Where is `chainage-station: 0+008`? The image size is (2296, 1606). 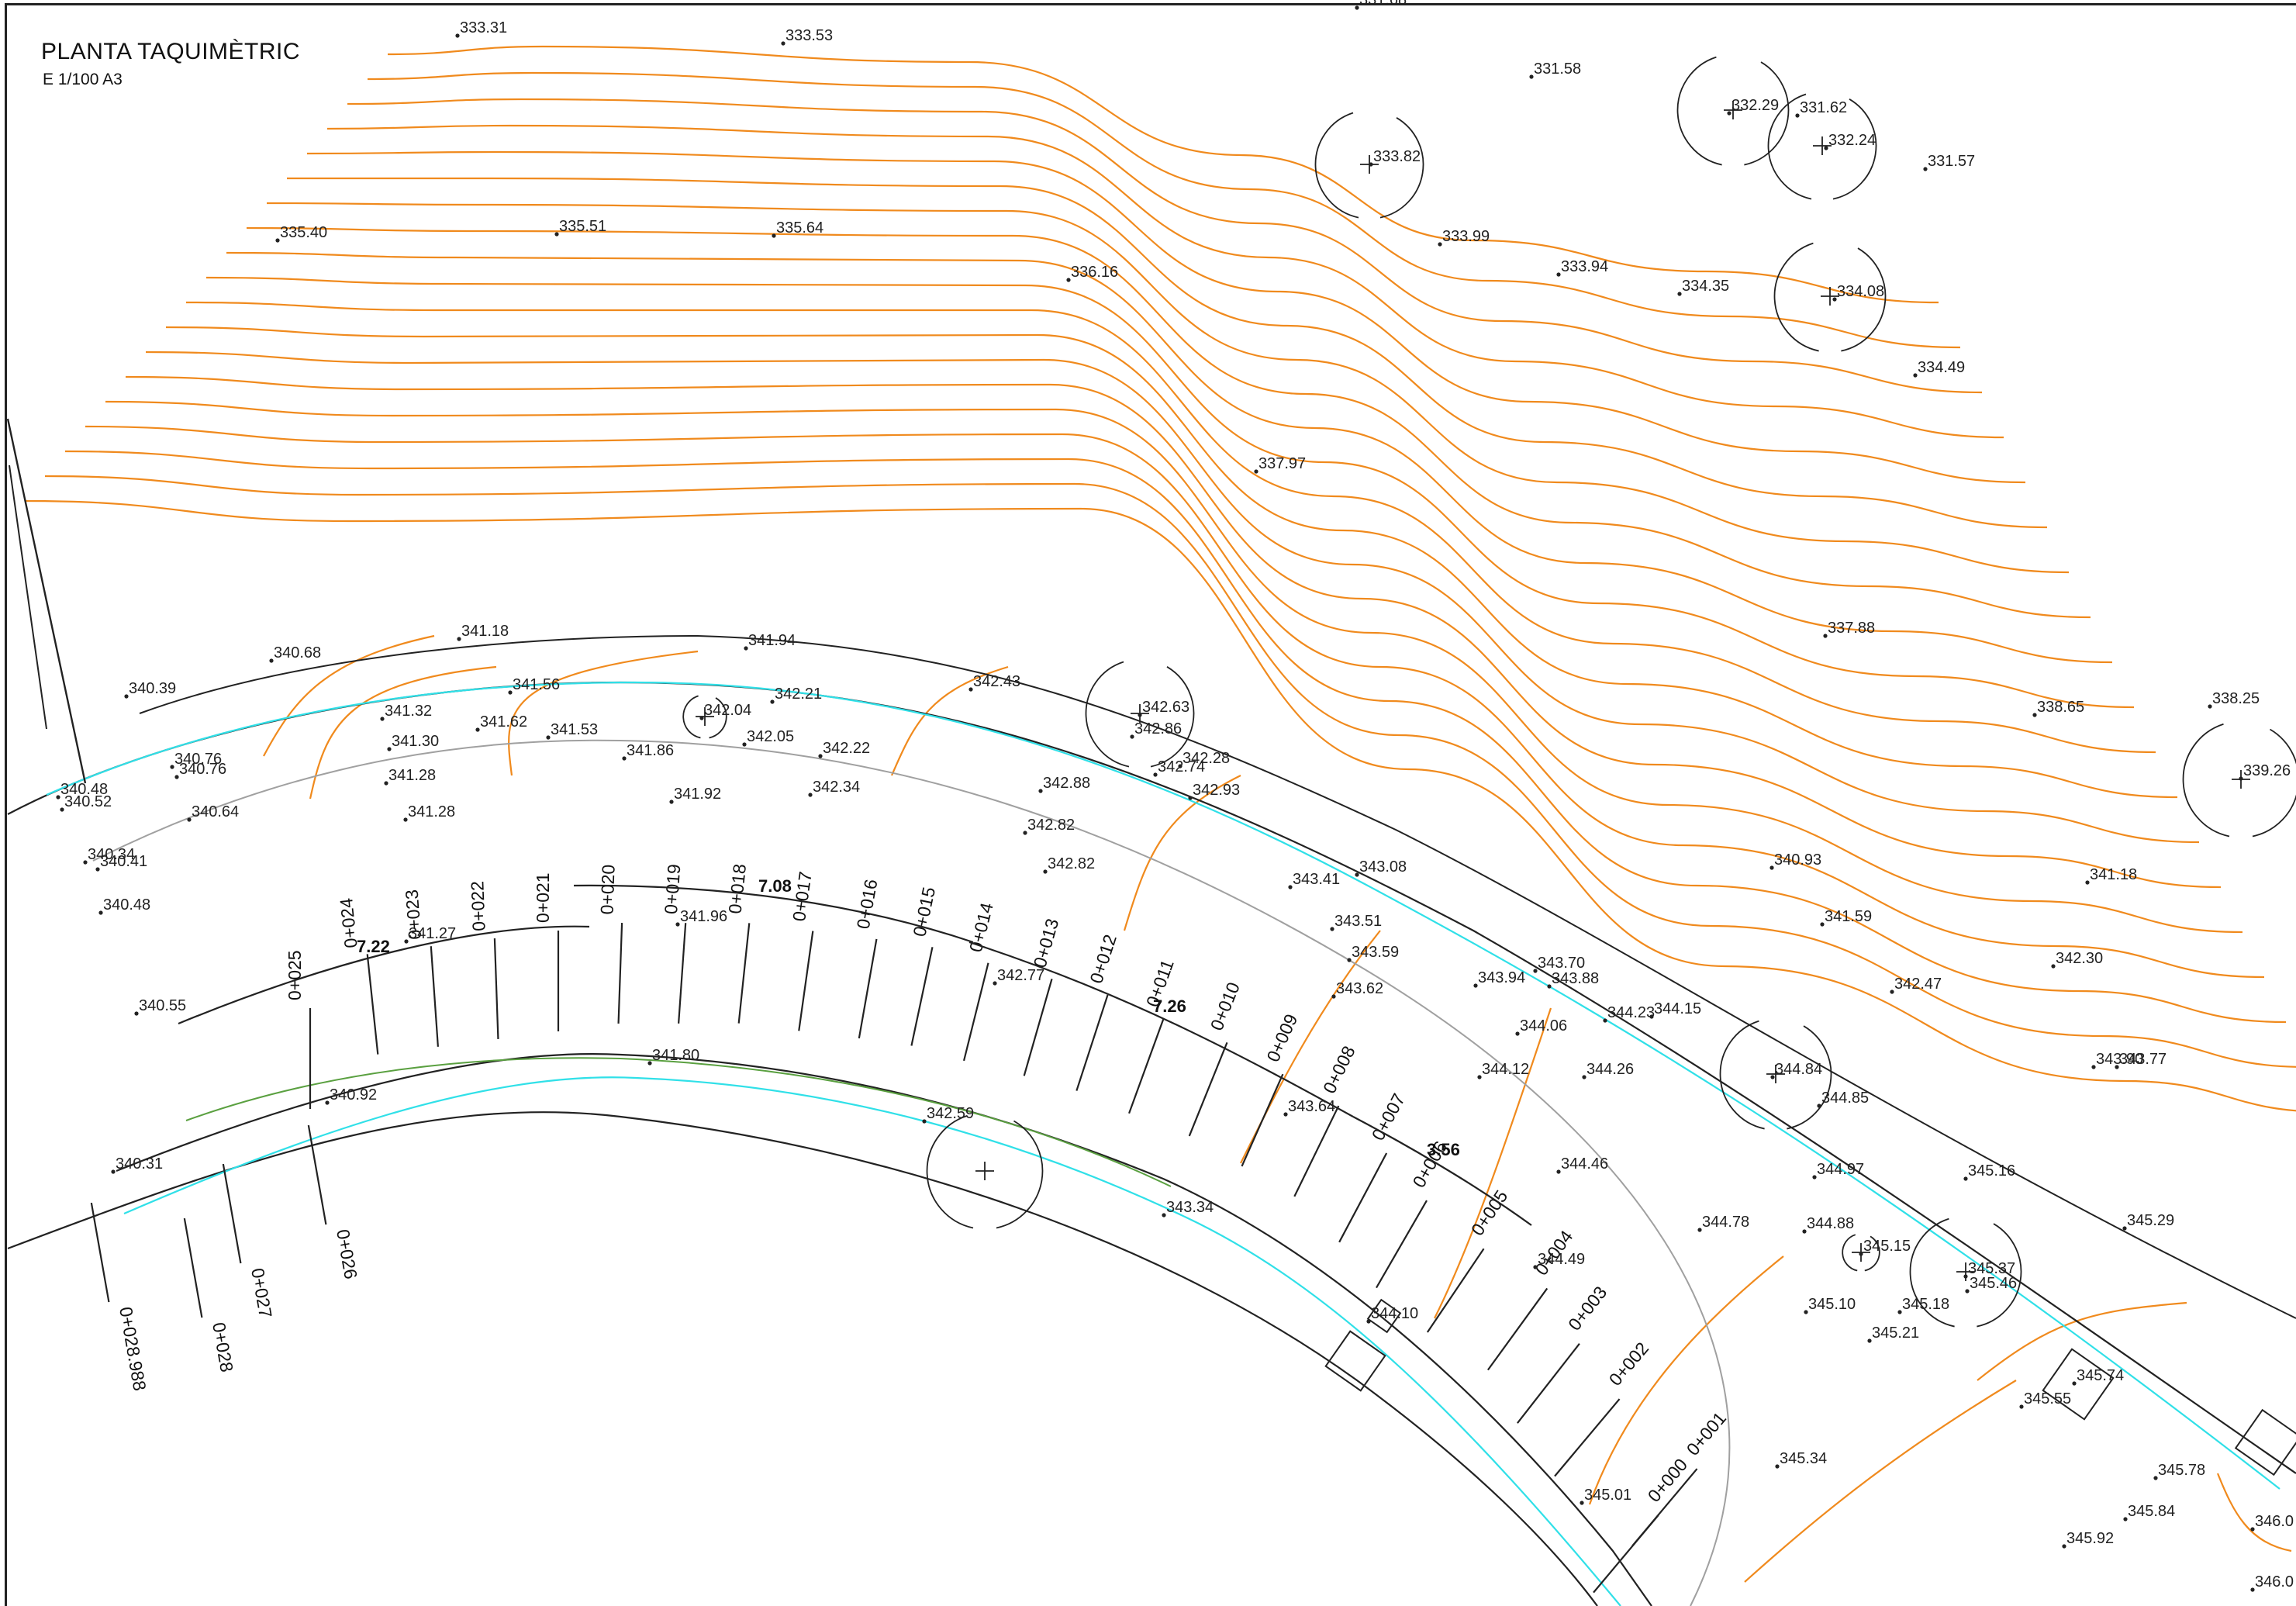 chainage-station: 0+008 is located at coordinates (1326, 1120).